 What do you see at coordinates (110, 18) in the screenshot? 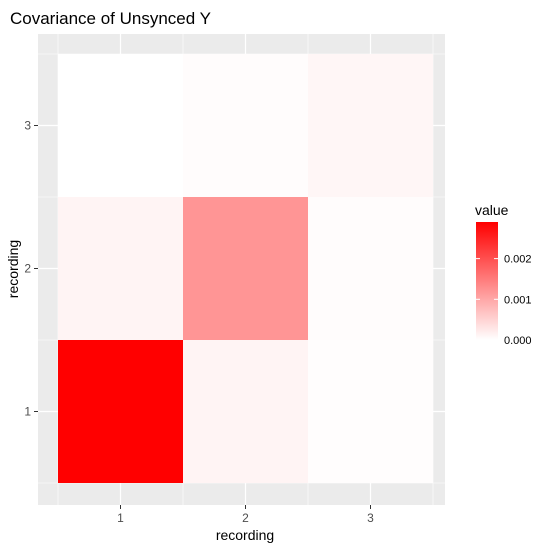
I see `chart-title: Covariance of Unsynced Y` at bounding box center [110, 18].